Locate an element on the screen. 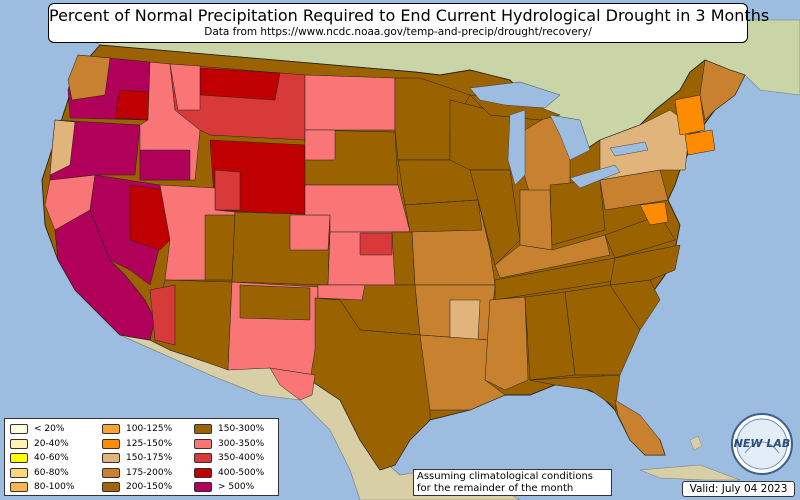  washington-coast is located at coordinates (89, 77).